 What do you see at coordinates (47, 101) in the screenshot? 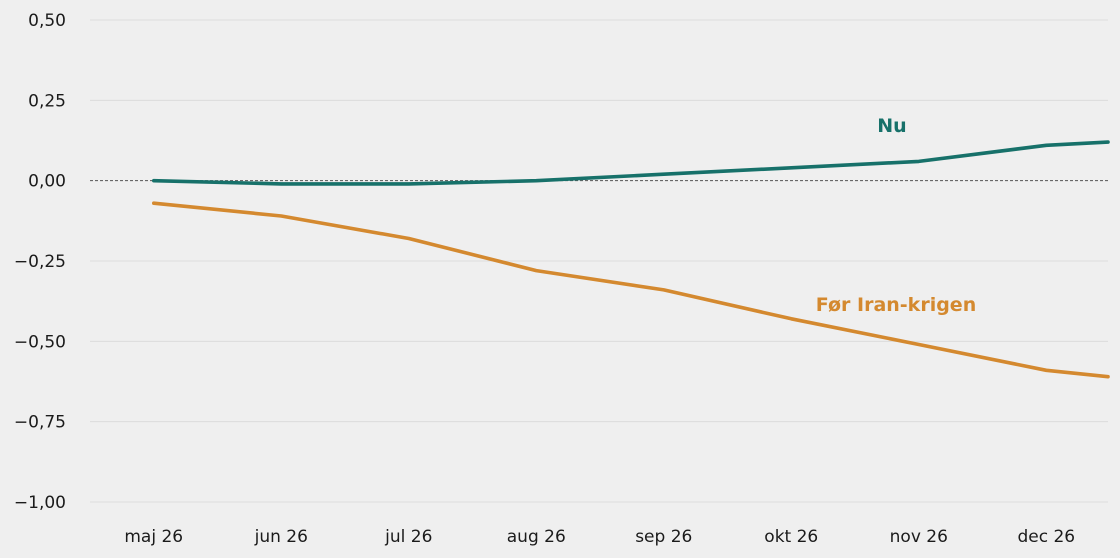
I see `y-tick-label: 0,25` at bounding box center [47, 101].